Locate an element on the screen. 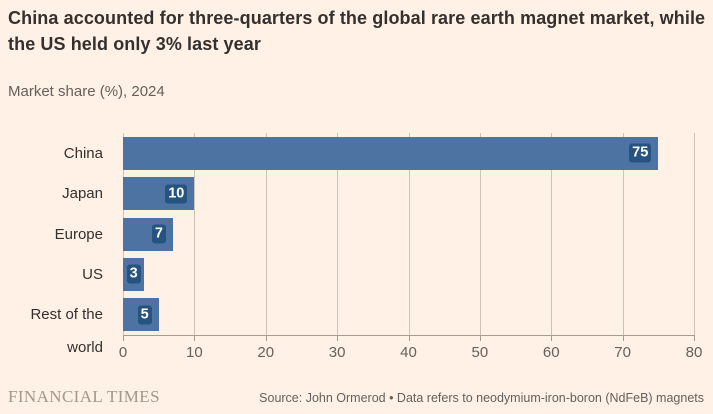  bar-value-label: 7 is located at coordinates (158, 234).